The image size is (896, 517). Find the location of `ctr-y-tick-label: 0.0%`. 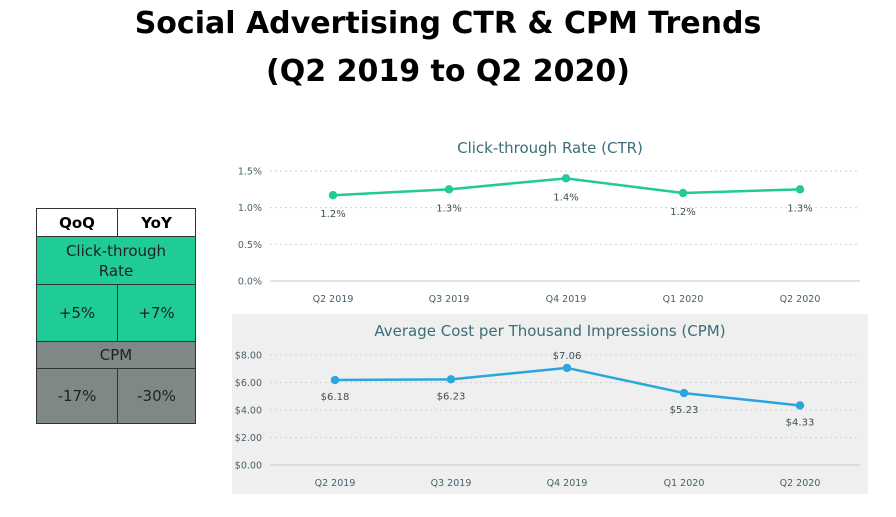

ctr-y-tick-label: 0.0% is located at coordinates (250, 282).